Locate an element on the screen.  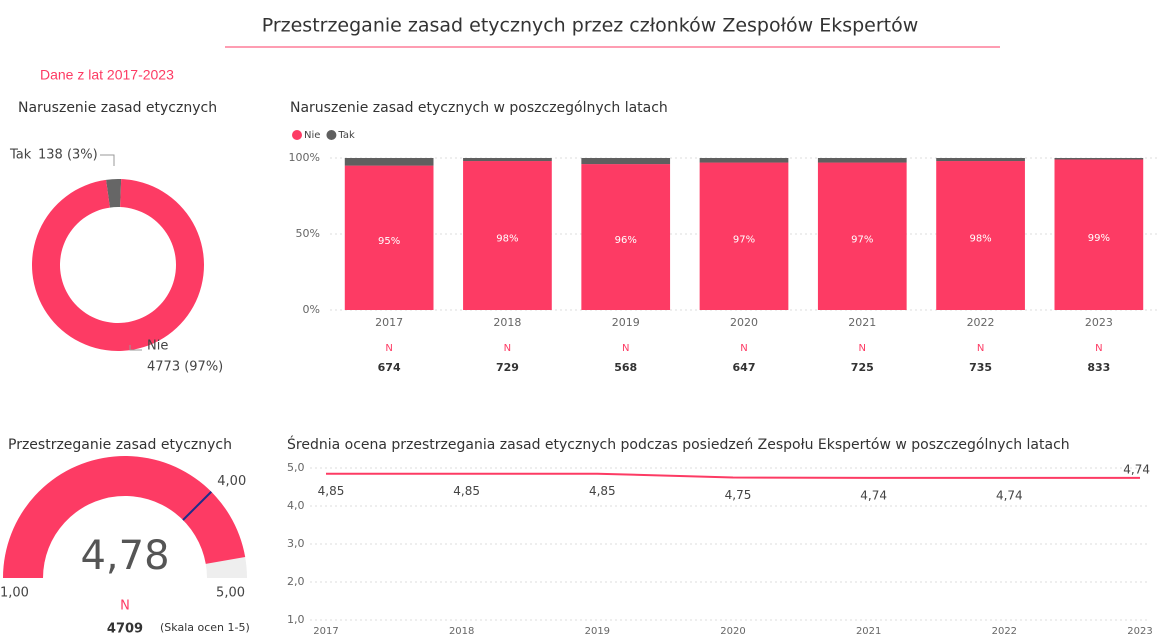
line-series is located at coordinates (733, 475).